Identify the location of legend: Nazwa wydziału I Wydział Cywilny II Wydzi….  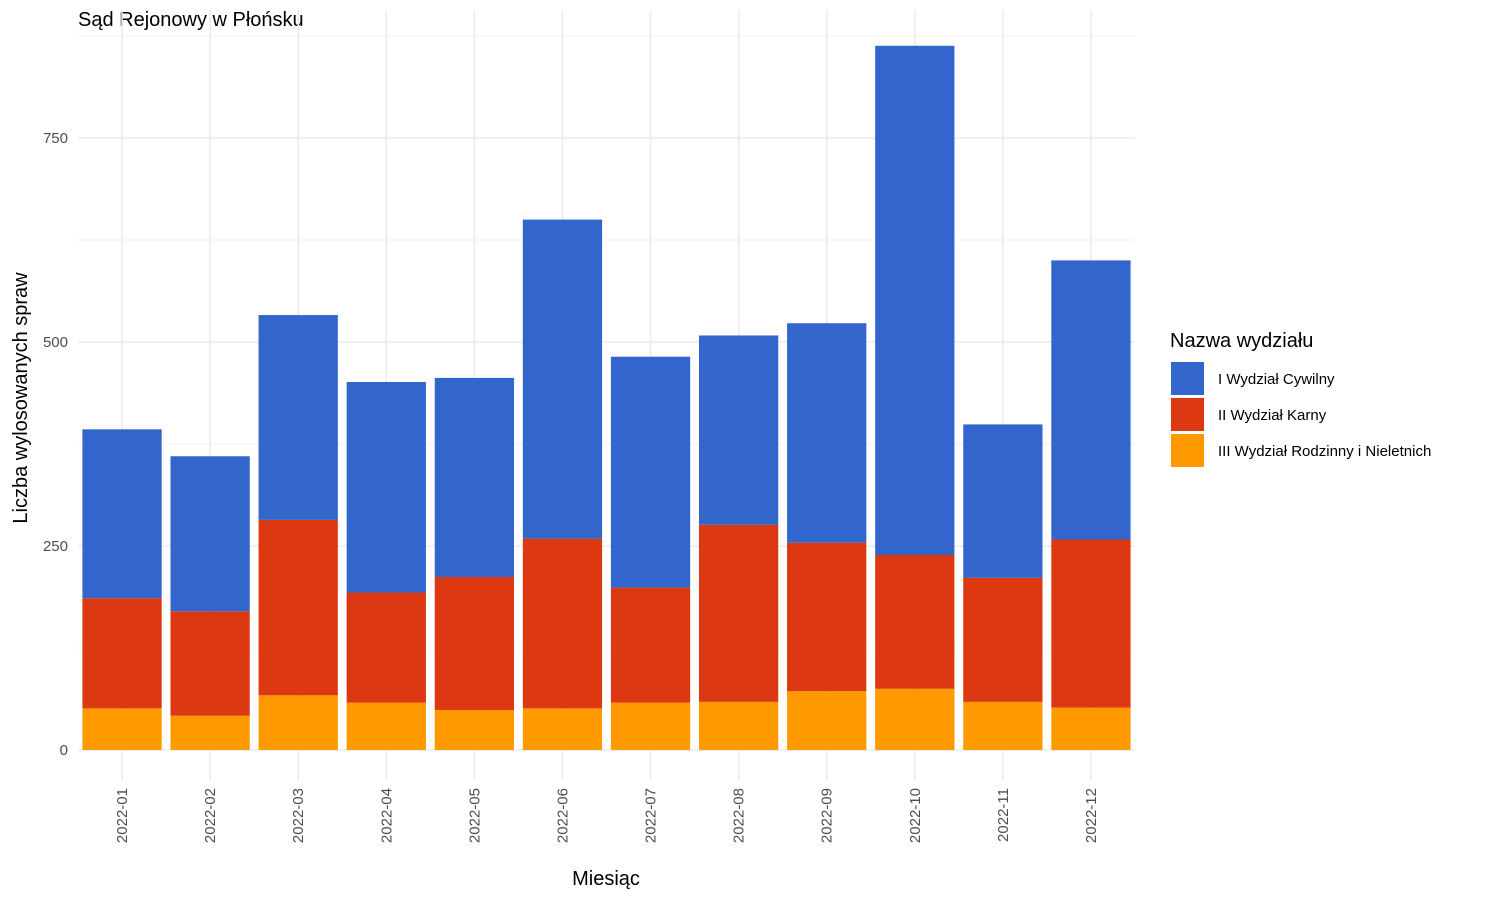
(1300, 398).